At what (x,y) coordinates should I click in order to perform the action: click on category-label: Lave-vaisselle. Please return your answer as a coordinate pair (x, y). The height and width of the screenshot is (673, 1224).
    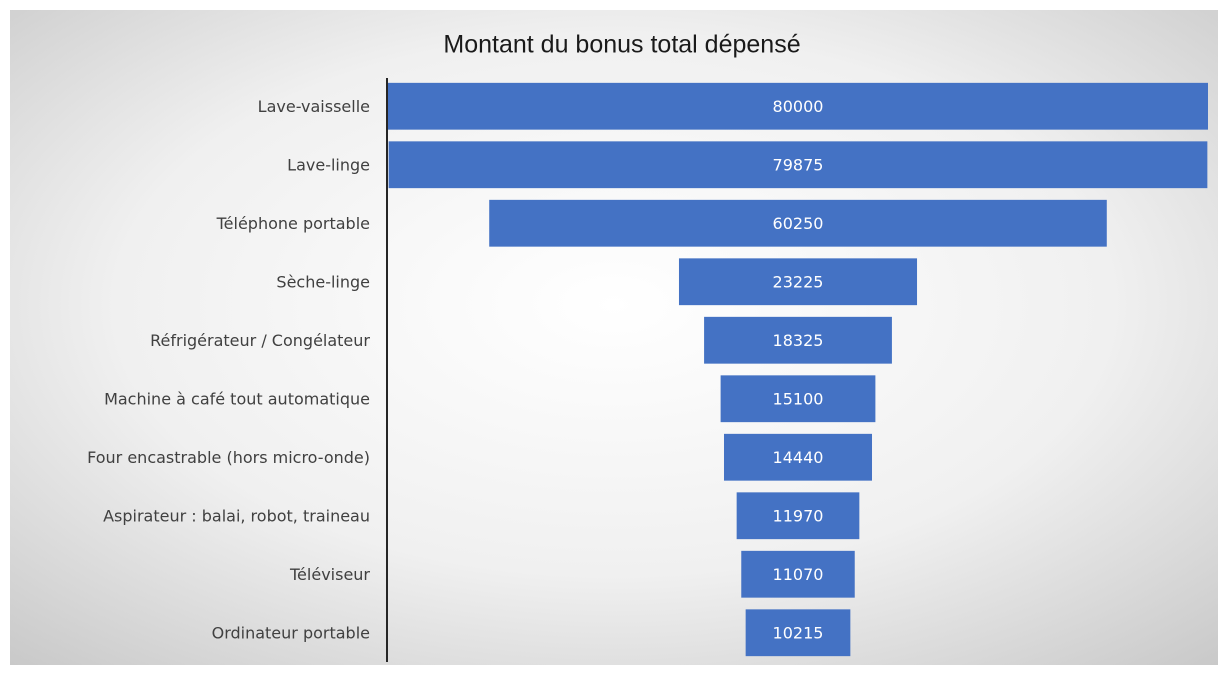
    Looking at the image, I should click on (314, 106).